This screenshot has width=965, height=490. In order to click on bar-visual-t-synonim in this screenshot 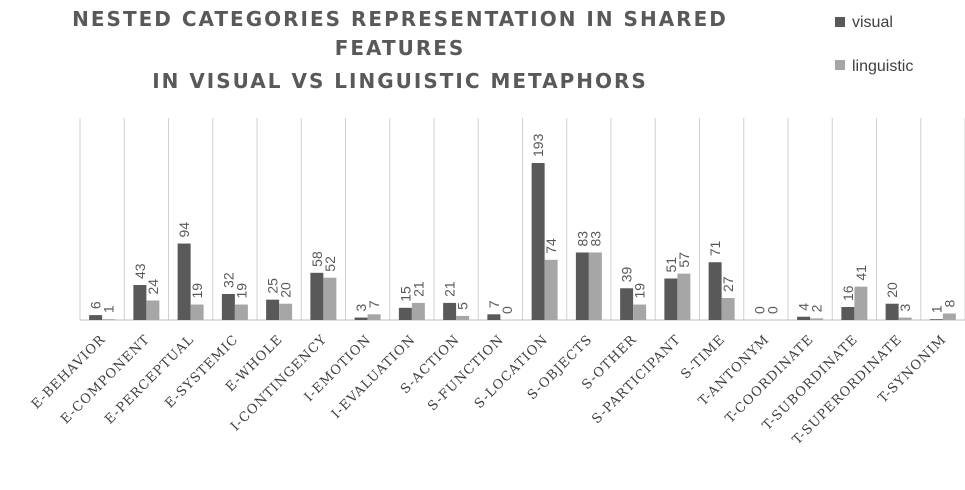, I will do `click(936, 319)`.